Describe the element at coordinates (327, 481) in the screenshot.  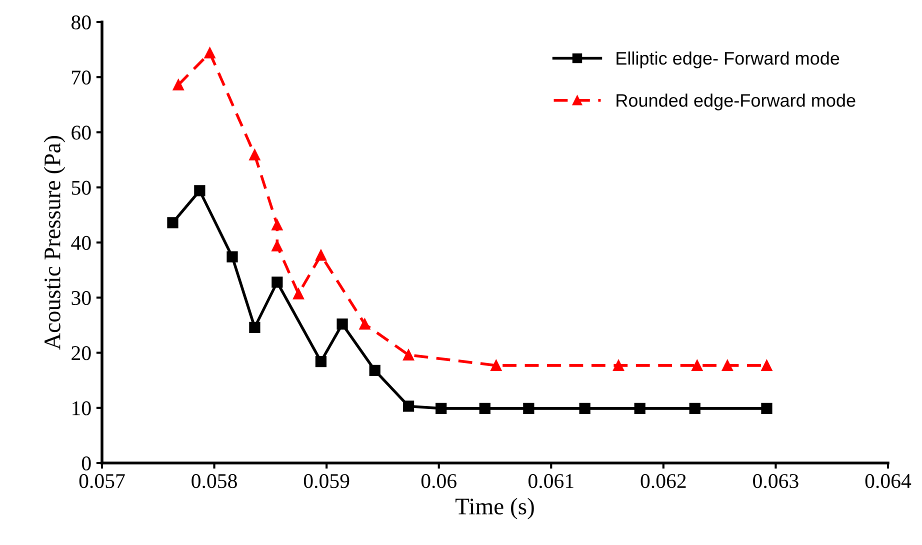
I see `x-tick-label: 0.059` at that location.